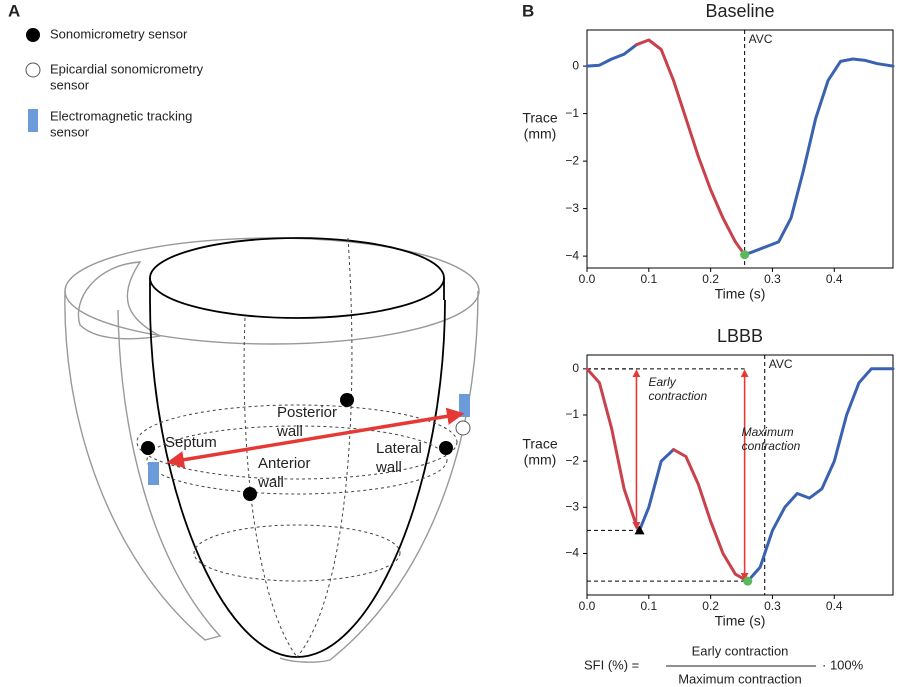 The height and width of the screenshot is (687, 899). Describe the element at coordinates (33, 120) in the screenshot. I see `legend-rect` at that location.